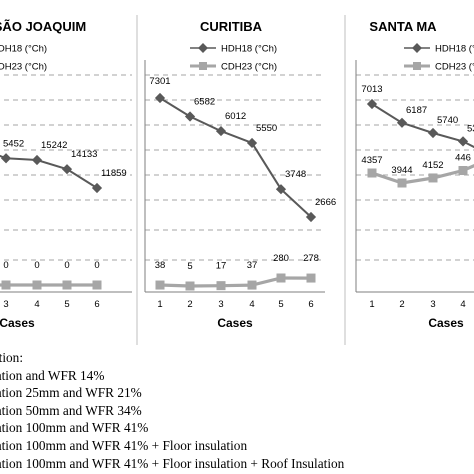  I want to click on caption-line-4: lation 100mm and WFR 41%, so click(74, 428).